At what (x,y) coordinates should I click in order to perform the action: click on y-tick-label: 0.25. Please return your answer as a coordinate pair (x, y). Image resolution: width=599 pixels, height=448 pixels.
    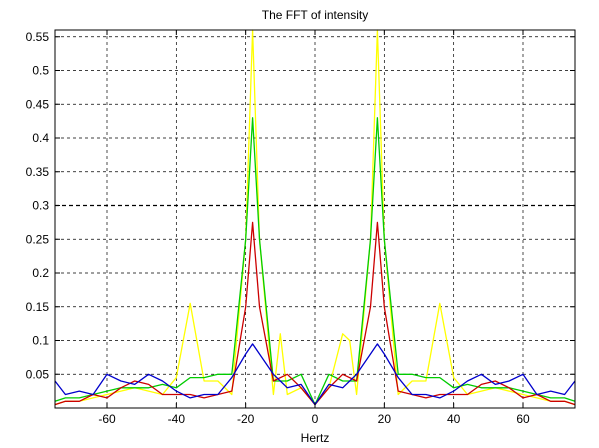
    Looking at the image, I should click on (38, 239).